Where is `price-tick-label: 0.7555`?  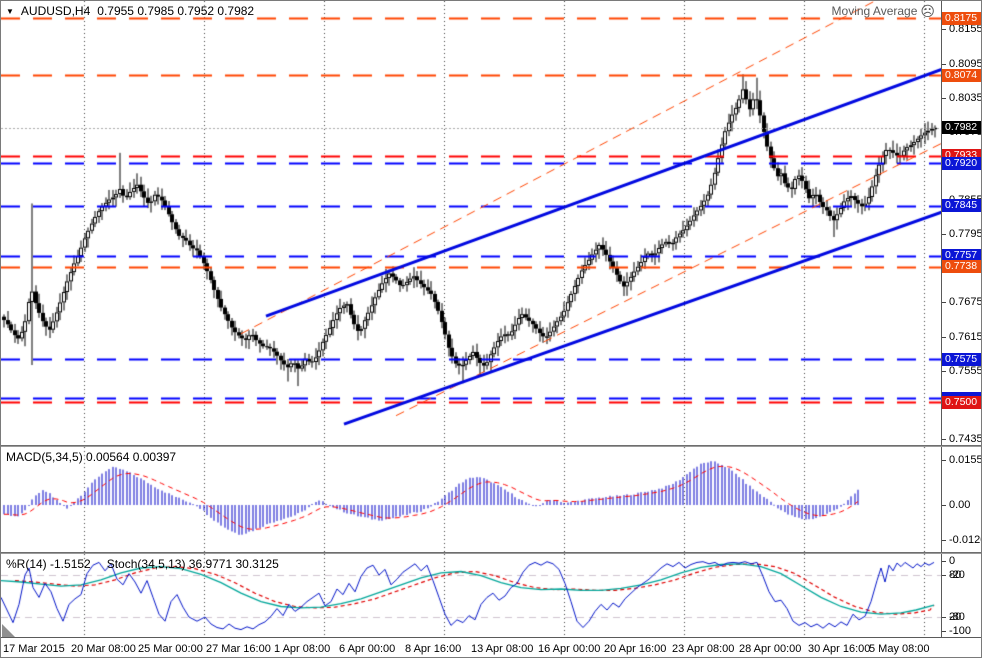
price-tick-label: 0.7555 is located at coordinates (961, 371).